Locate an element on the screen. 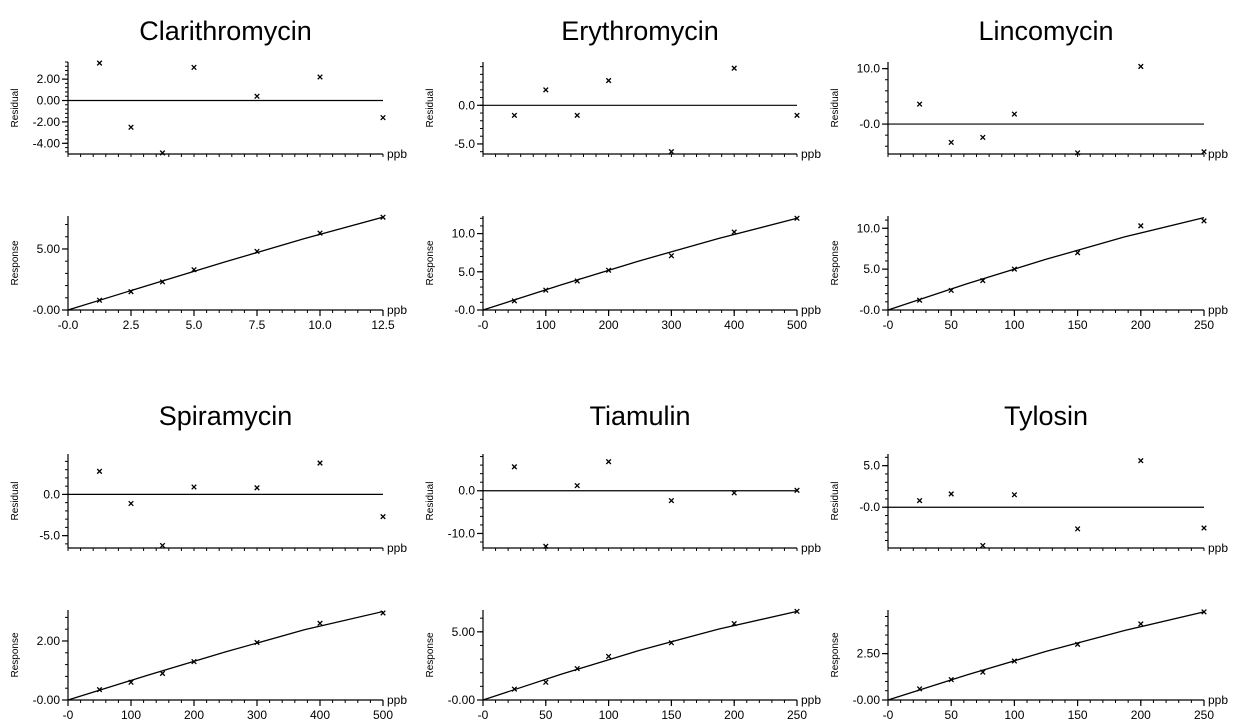 Image resolution: width=1246 pixels, height=727 pixels. panel-title: Tylosin is located at coordinates (1046, 416).